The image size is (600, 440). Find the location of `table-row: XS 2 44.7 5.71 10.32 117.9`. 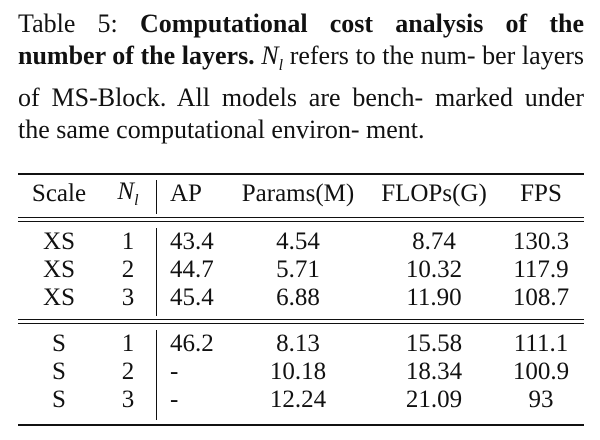

table-row: XS 2 44.7 5.71 10.32 117.9 is located at coordinates (306, 269).